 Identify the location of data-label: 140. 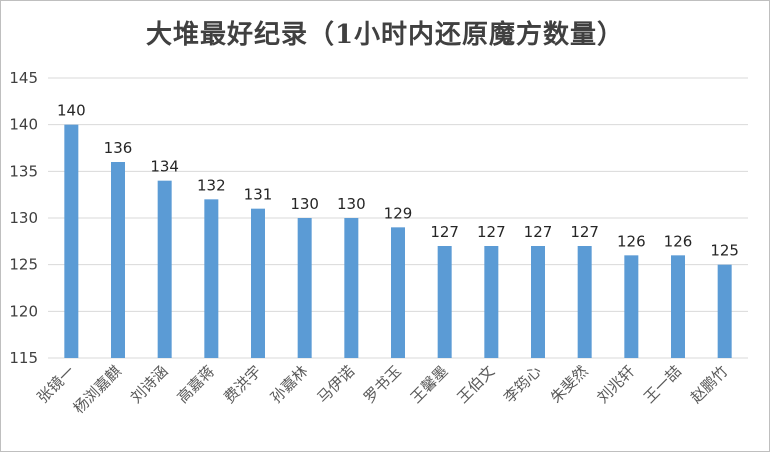
(71, 111).